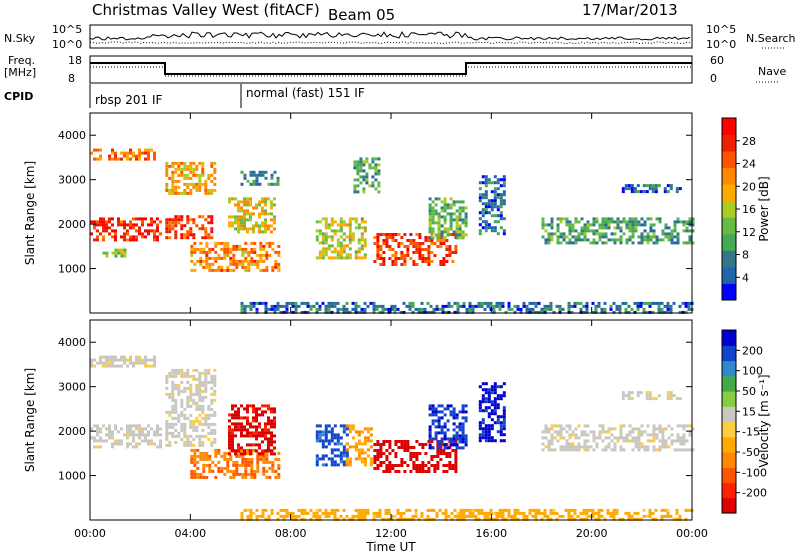 The height and width of the screenshot is (554, 800). Describe the element at coordinates (390, 43) in the screenshot. I see `nsearch-trace` at that location.